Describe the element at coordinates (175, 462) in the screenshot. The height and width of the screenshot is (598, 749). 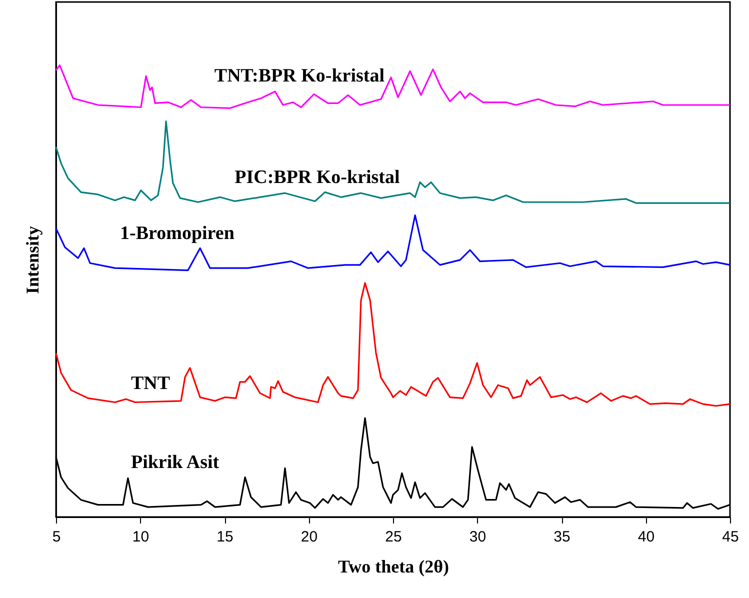
I see `series-label: Pikrik Asit` at that location.